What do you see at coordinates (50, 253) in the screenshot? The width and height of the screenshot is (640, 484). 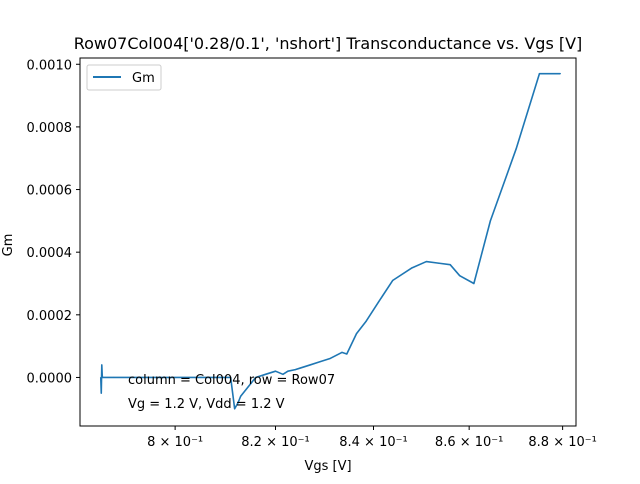 I see `y-tick-label: 0.0004` at bounding box center [50, 253].